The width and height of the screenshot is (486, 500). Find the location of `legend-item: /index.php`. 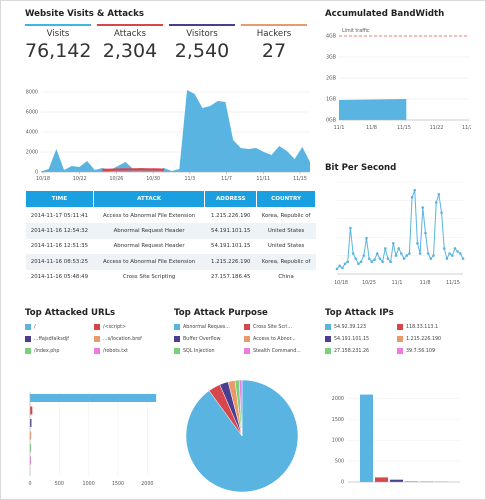

legend-item: /index.php is located at coordinates (42, 351).